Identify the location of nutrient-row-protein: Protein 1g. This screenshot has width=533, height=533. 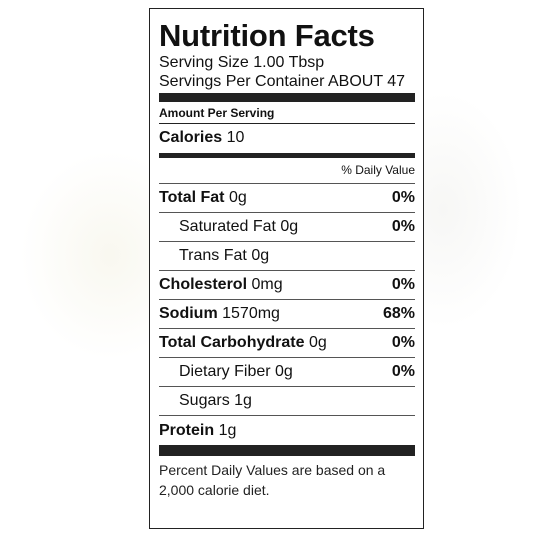
(287, 430).